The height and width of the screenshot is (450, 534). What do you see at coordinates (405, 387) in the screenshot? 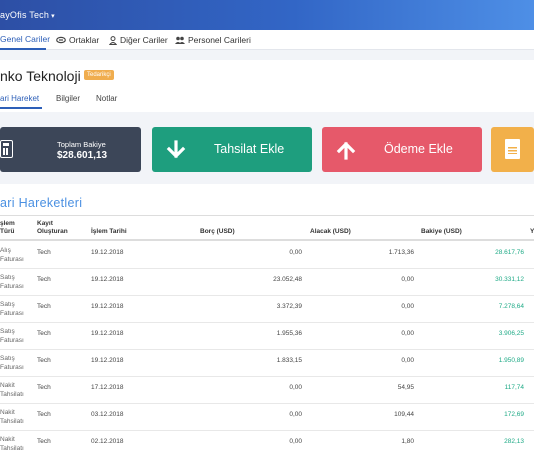
I see `cell-alacak: 54,95` at bounding box center [405, 387].